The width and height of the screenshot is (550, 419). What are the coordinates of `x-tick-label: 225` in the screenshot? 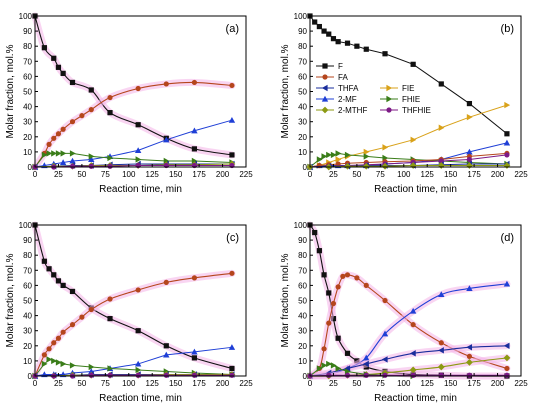 It's located at (521, 383).